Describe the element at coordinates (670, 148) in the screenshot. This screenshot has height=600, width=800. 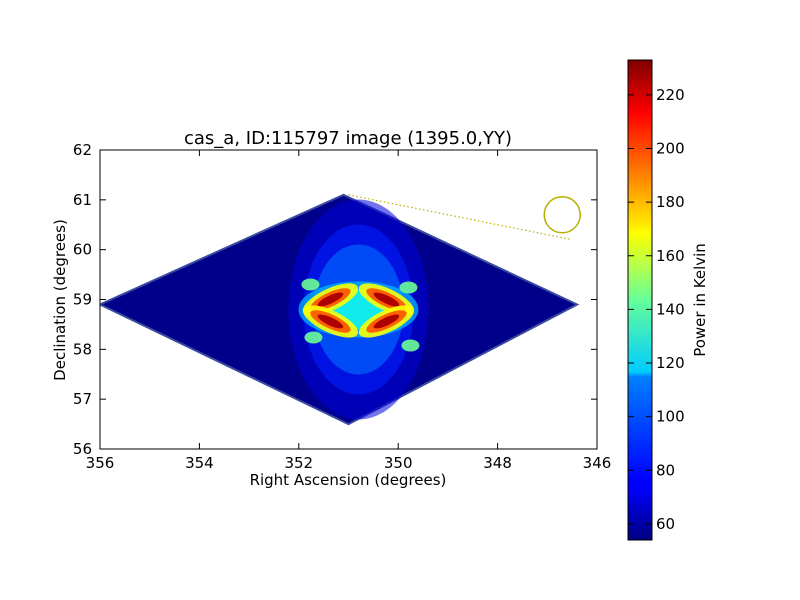
I see `colorbar-tick-label: 200` at that location.